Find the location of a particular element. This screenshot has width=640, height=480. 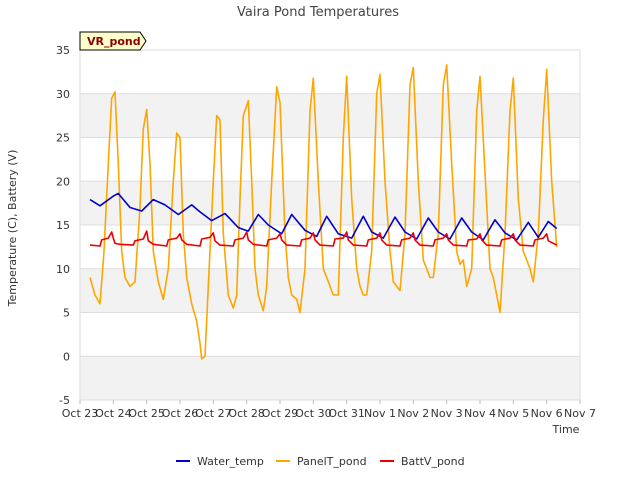

x-tick-label: Nov 1 is located at coordinates (380, 413).